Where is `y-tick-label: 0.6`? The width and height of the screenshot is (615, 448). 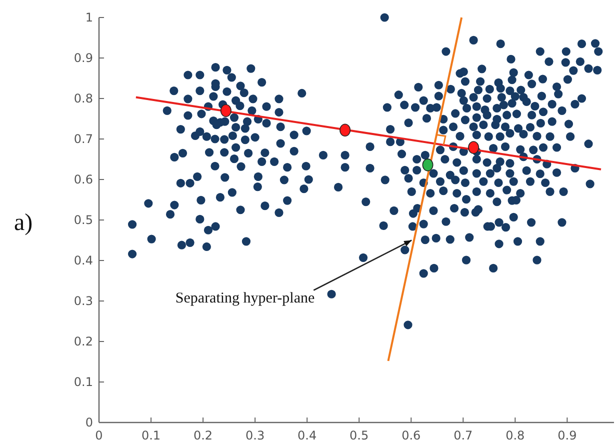
y-tick-label: 0.6 is located at coordinates (83, 179).